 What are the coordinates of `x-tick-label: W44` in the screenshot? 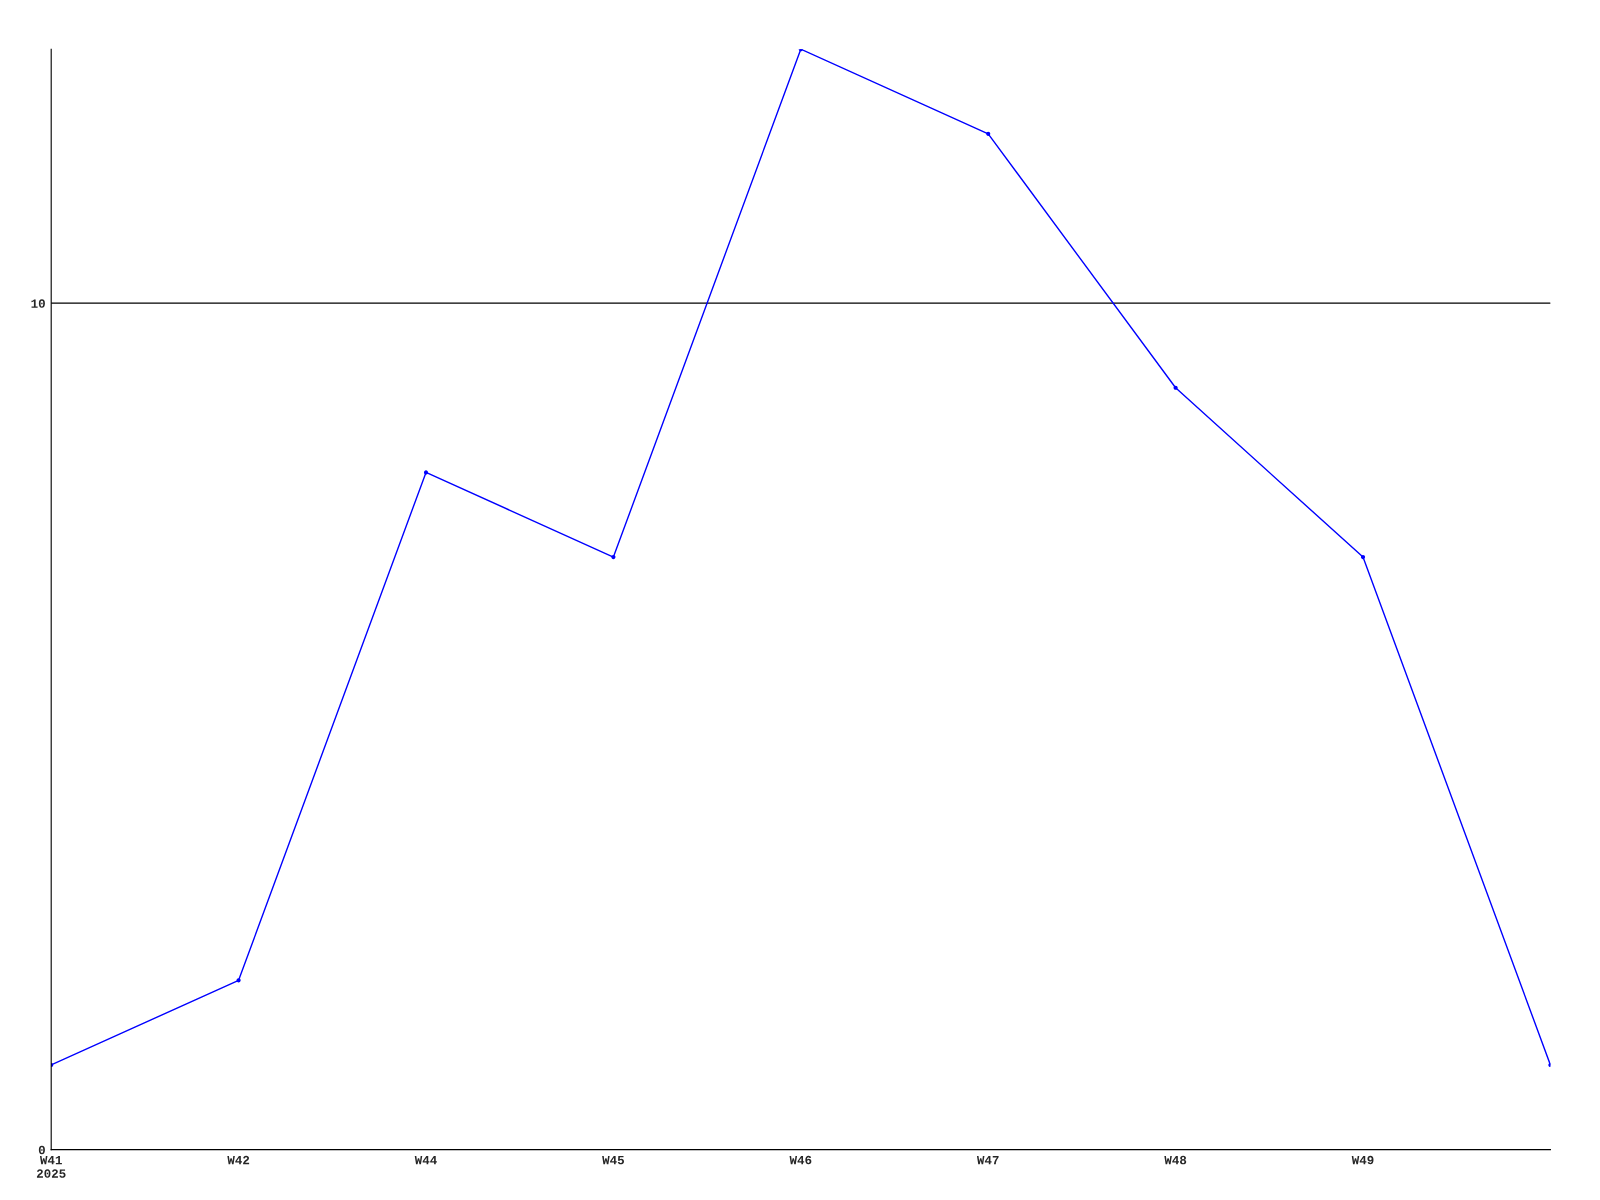 It's located at (425, 1160).